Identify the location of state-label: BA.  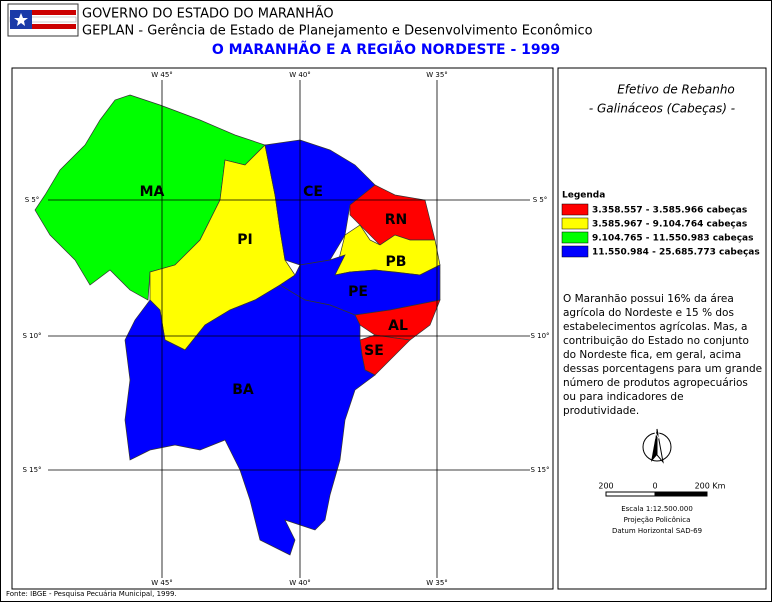
(243, 390).